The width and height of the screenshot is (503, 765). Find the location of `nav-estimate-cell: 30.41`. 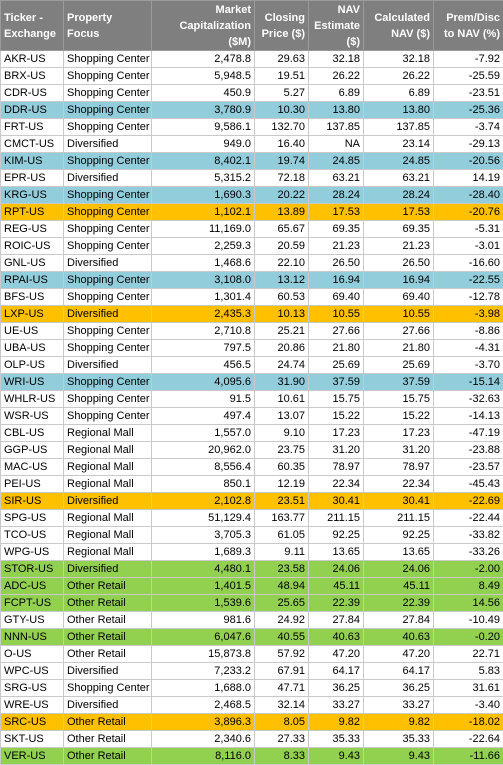

nav-estimate-cell: 30.41 is located at coordinates (336, 501).